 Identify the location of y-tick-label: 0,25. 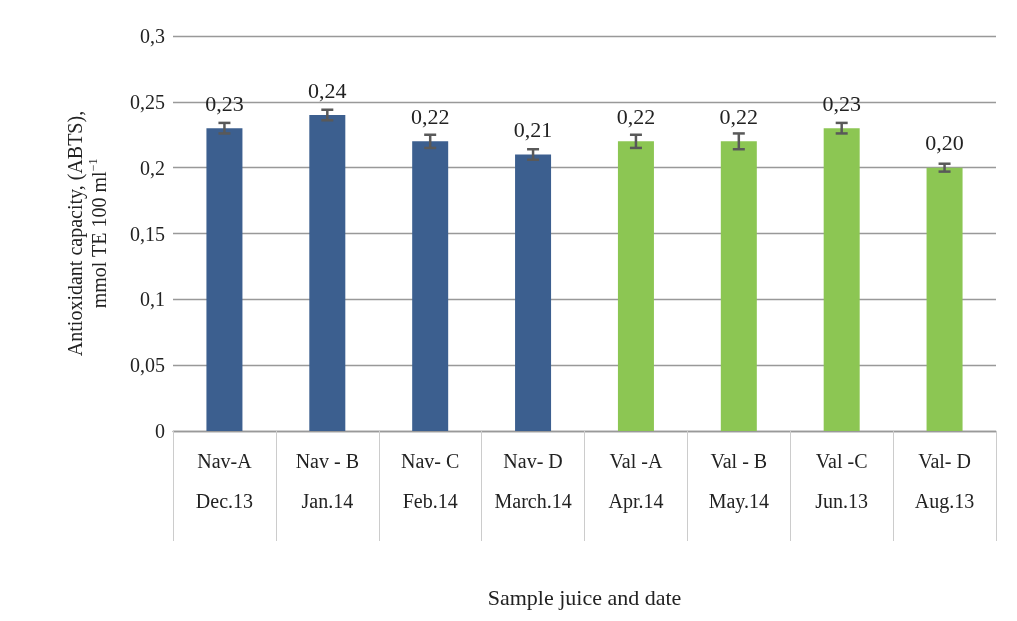
(147, 101).